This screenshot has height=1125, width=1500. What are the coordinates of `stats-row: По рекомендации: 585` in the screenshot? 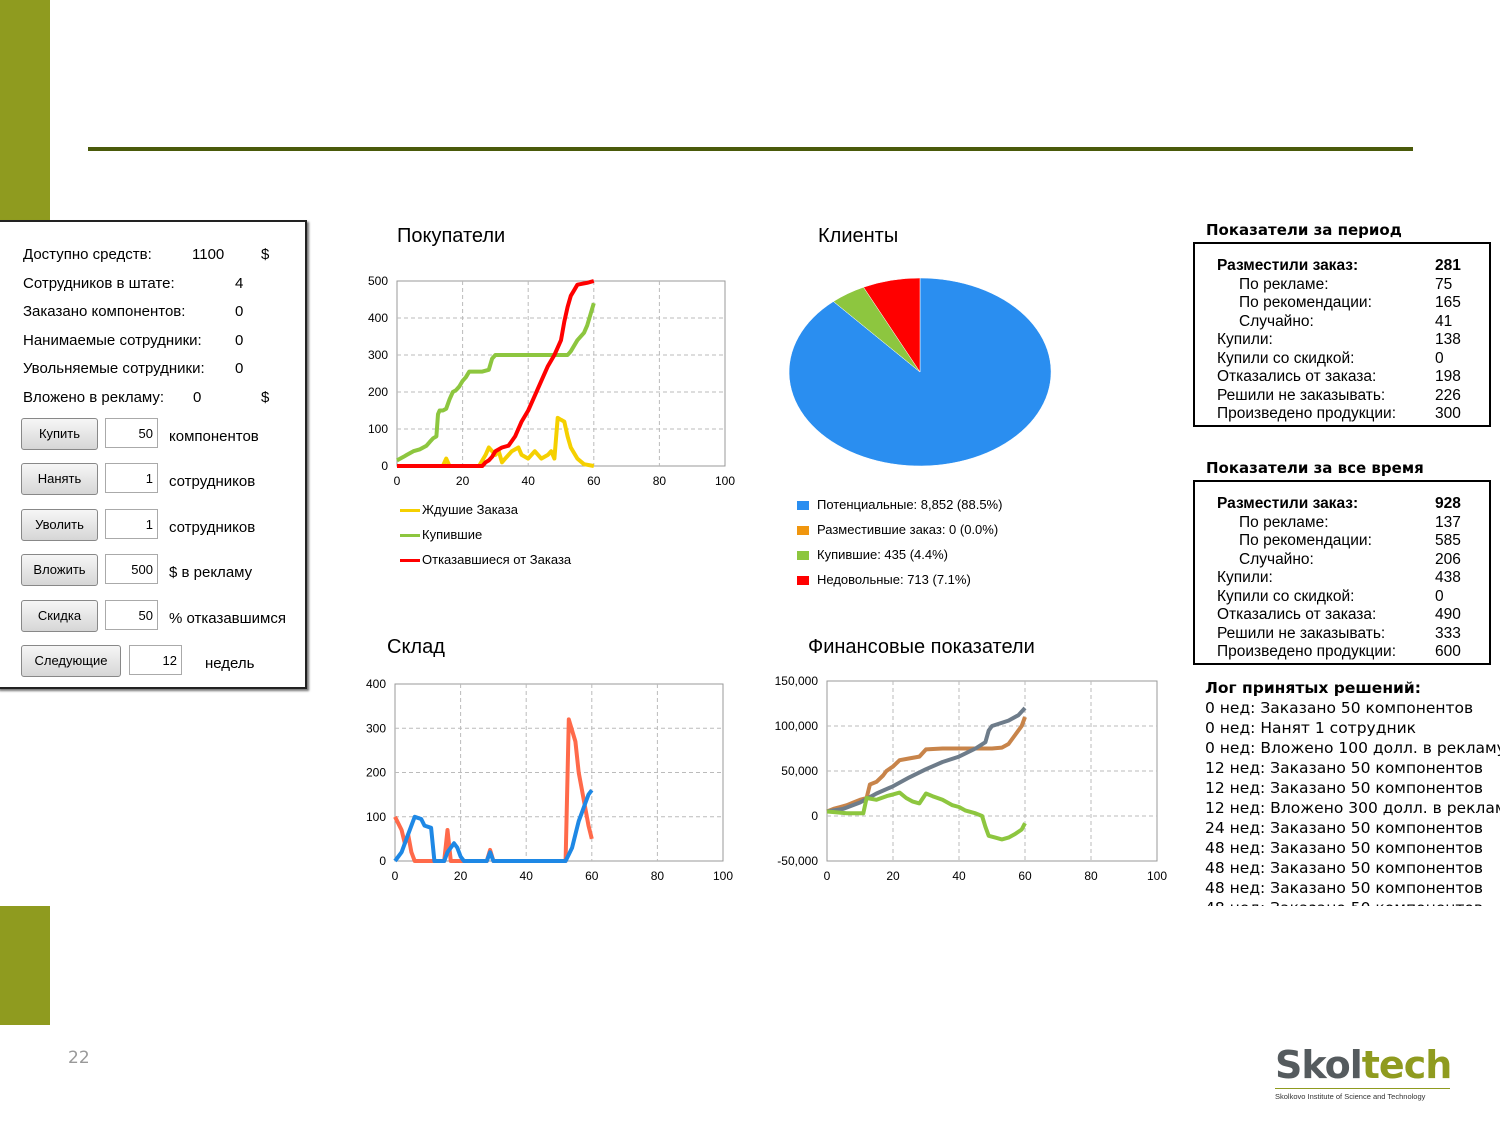 It's located at (1348, 541).